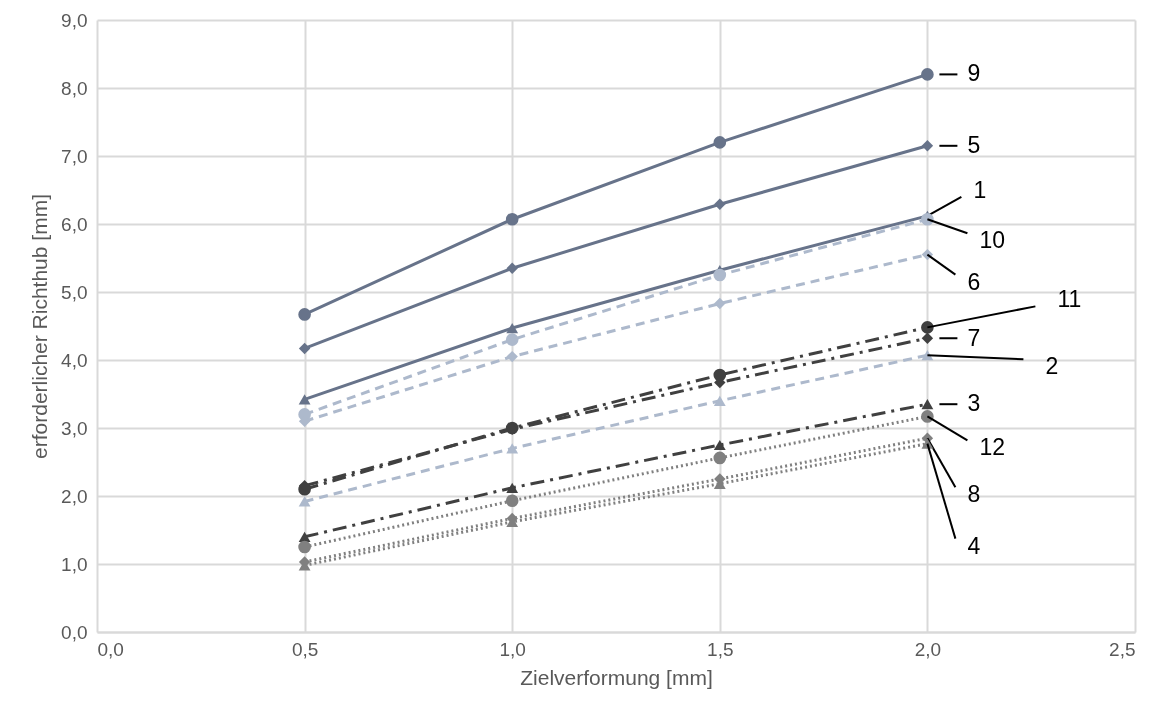  I want to click on series-label: 6, so click(974, 281).